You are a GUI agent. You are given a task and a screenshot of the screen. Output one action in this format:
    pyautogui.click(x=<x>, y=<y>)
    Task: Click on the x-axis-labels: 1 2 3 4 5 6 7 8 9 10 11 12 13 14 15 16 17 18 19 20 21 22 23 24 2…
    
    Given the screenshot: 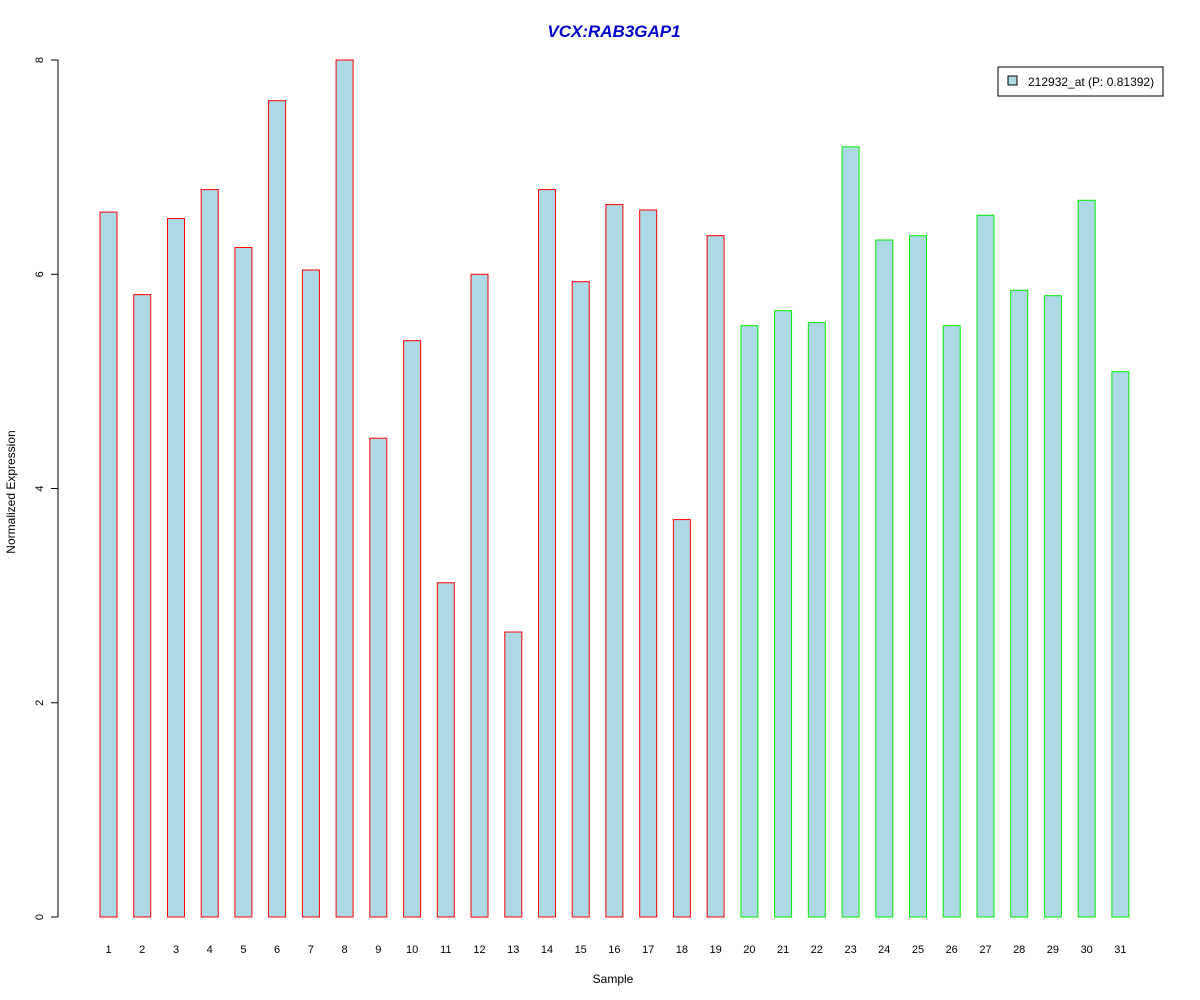 What is the action you would take?
    pyautogui.click(x=615, y=950)
    